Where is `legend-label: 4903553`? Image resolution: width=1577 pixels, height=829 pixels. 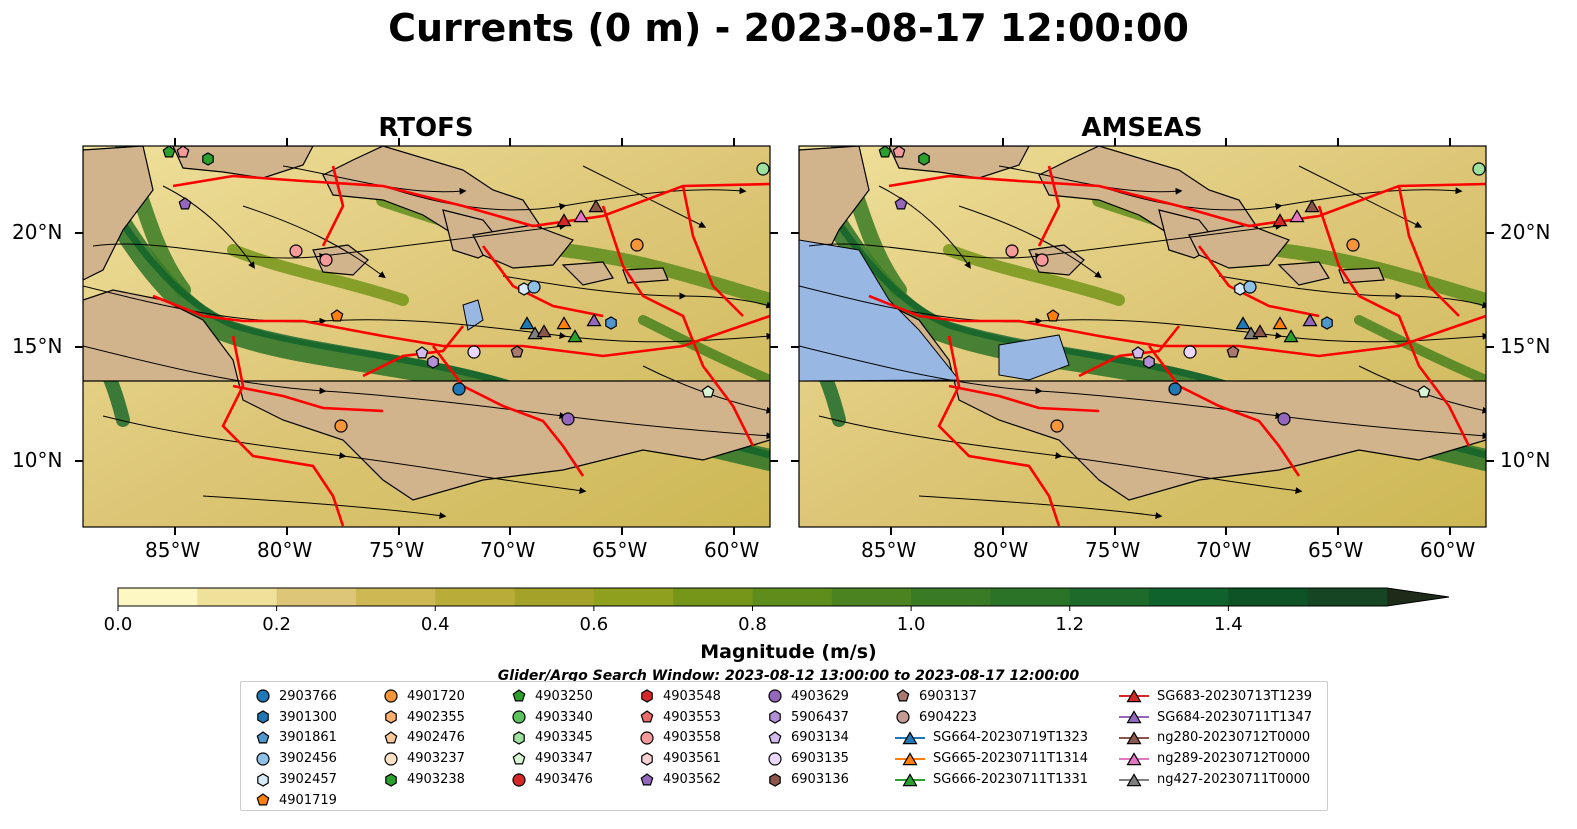 legend-label: 4903553 is located at coordinates (692, 717).